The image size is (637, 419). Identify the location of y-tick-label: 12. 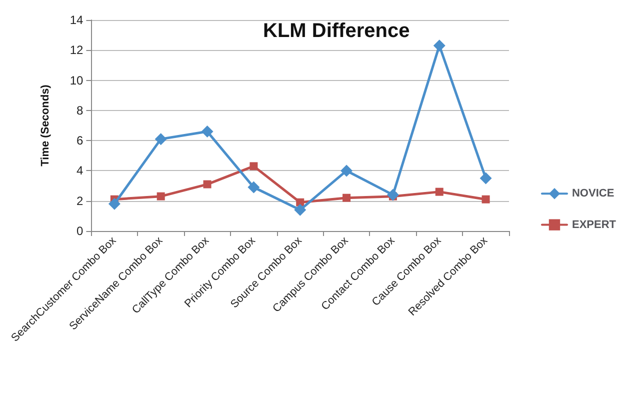
(77, 50).